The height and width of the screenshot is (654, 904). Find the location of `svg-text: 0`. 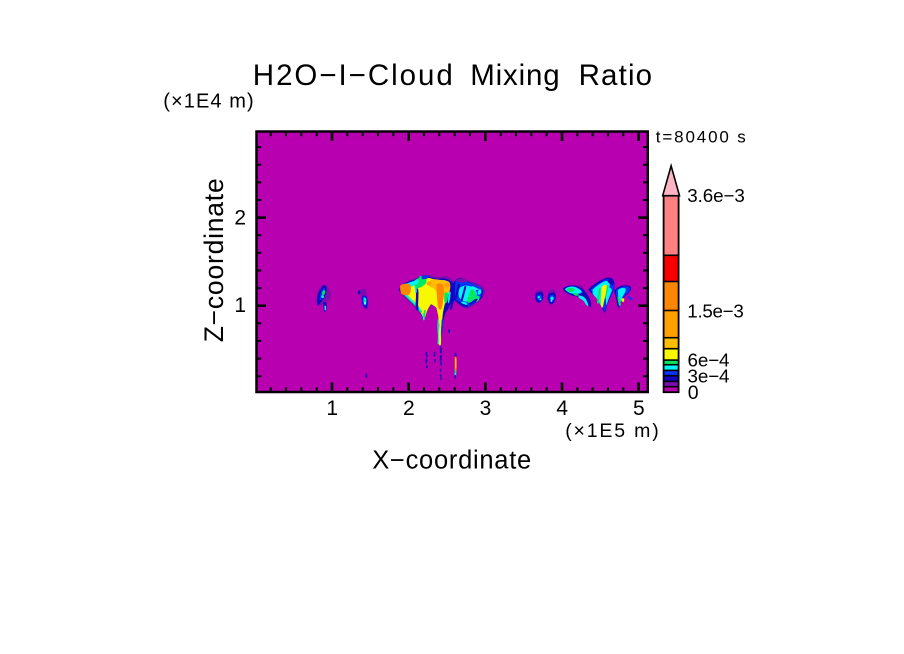

svg-text: 0 is located at coordinates (693, 393).